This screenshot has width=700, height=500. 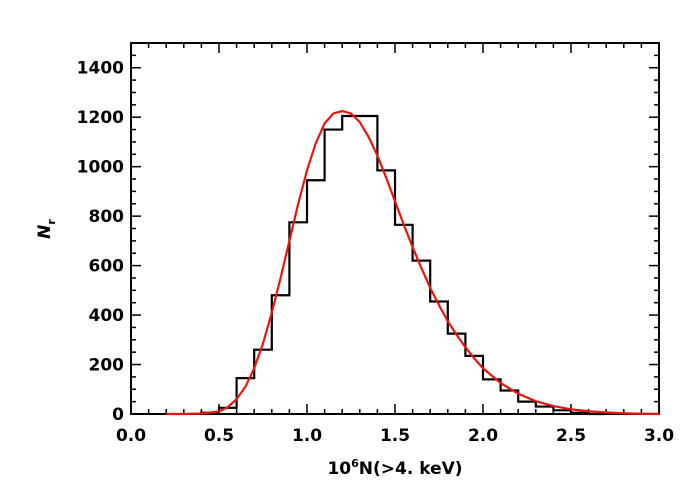 I want to click on y-tick-labels: 0 200 400 600 800 1000 1200 1400, so click(x=100, y=242).